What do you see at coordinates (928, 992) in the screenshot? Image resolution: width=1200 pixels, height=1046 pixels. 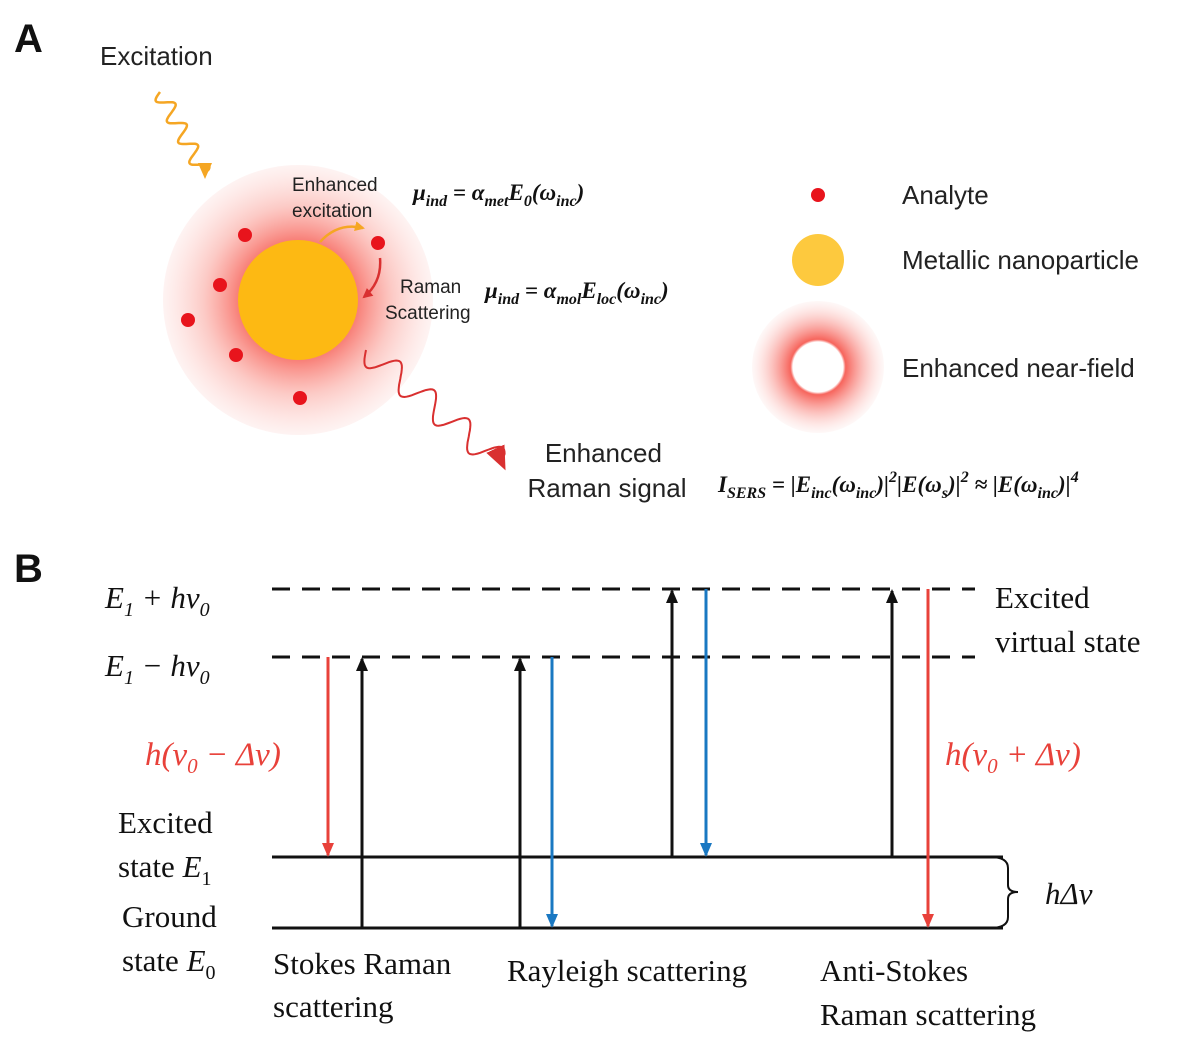 I see `process-label: Anti-Stokes Raman scattering` at bounding box center [928, 992].